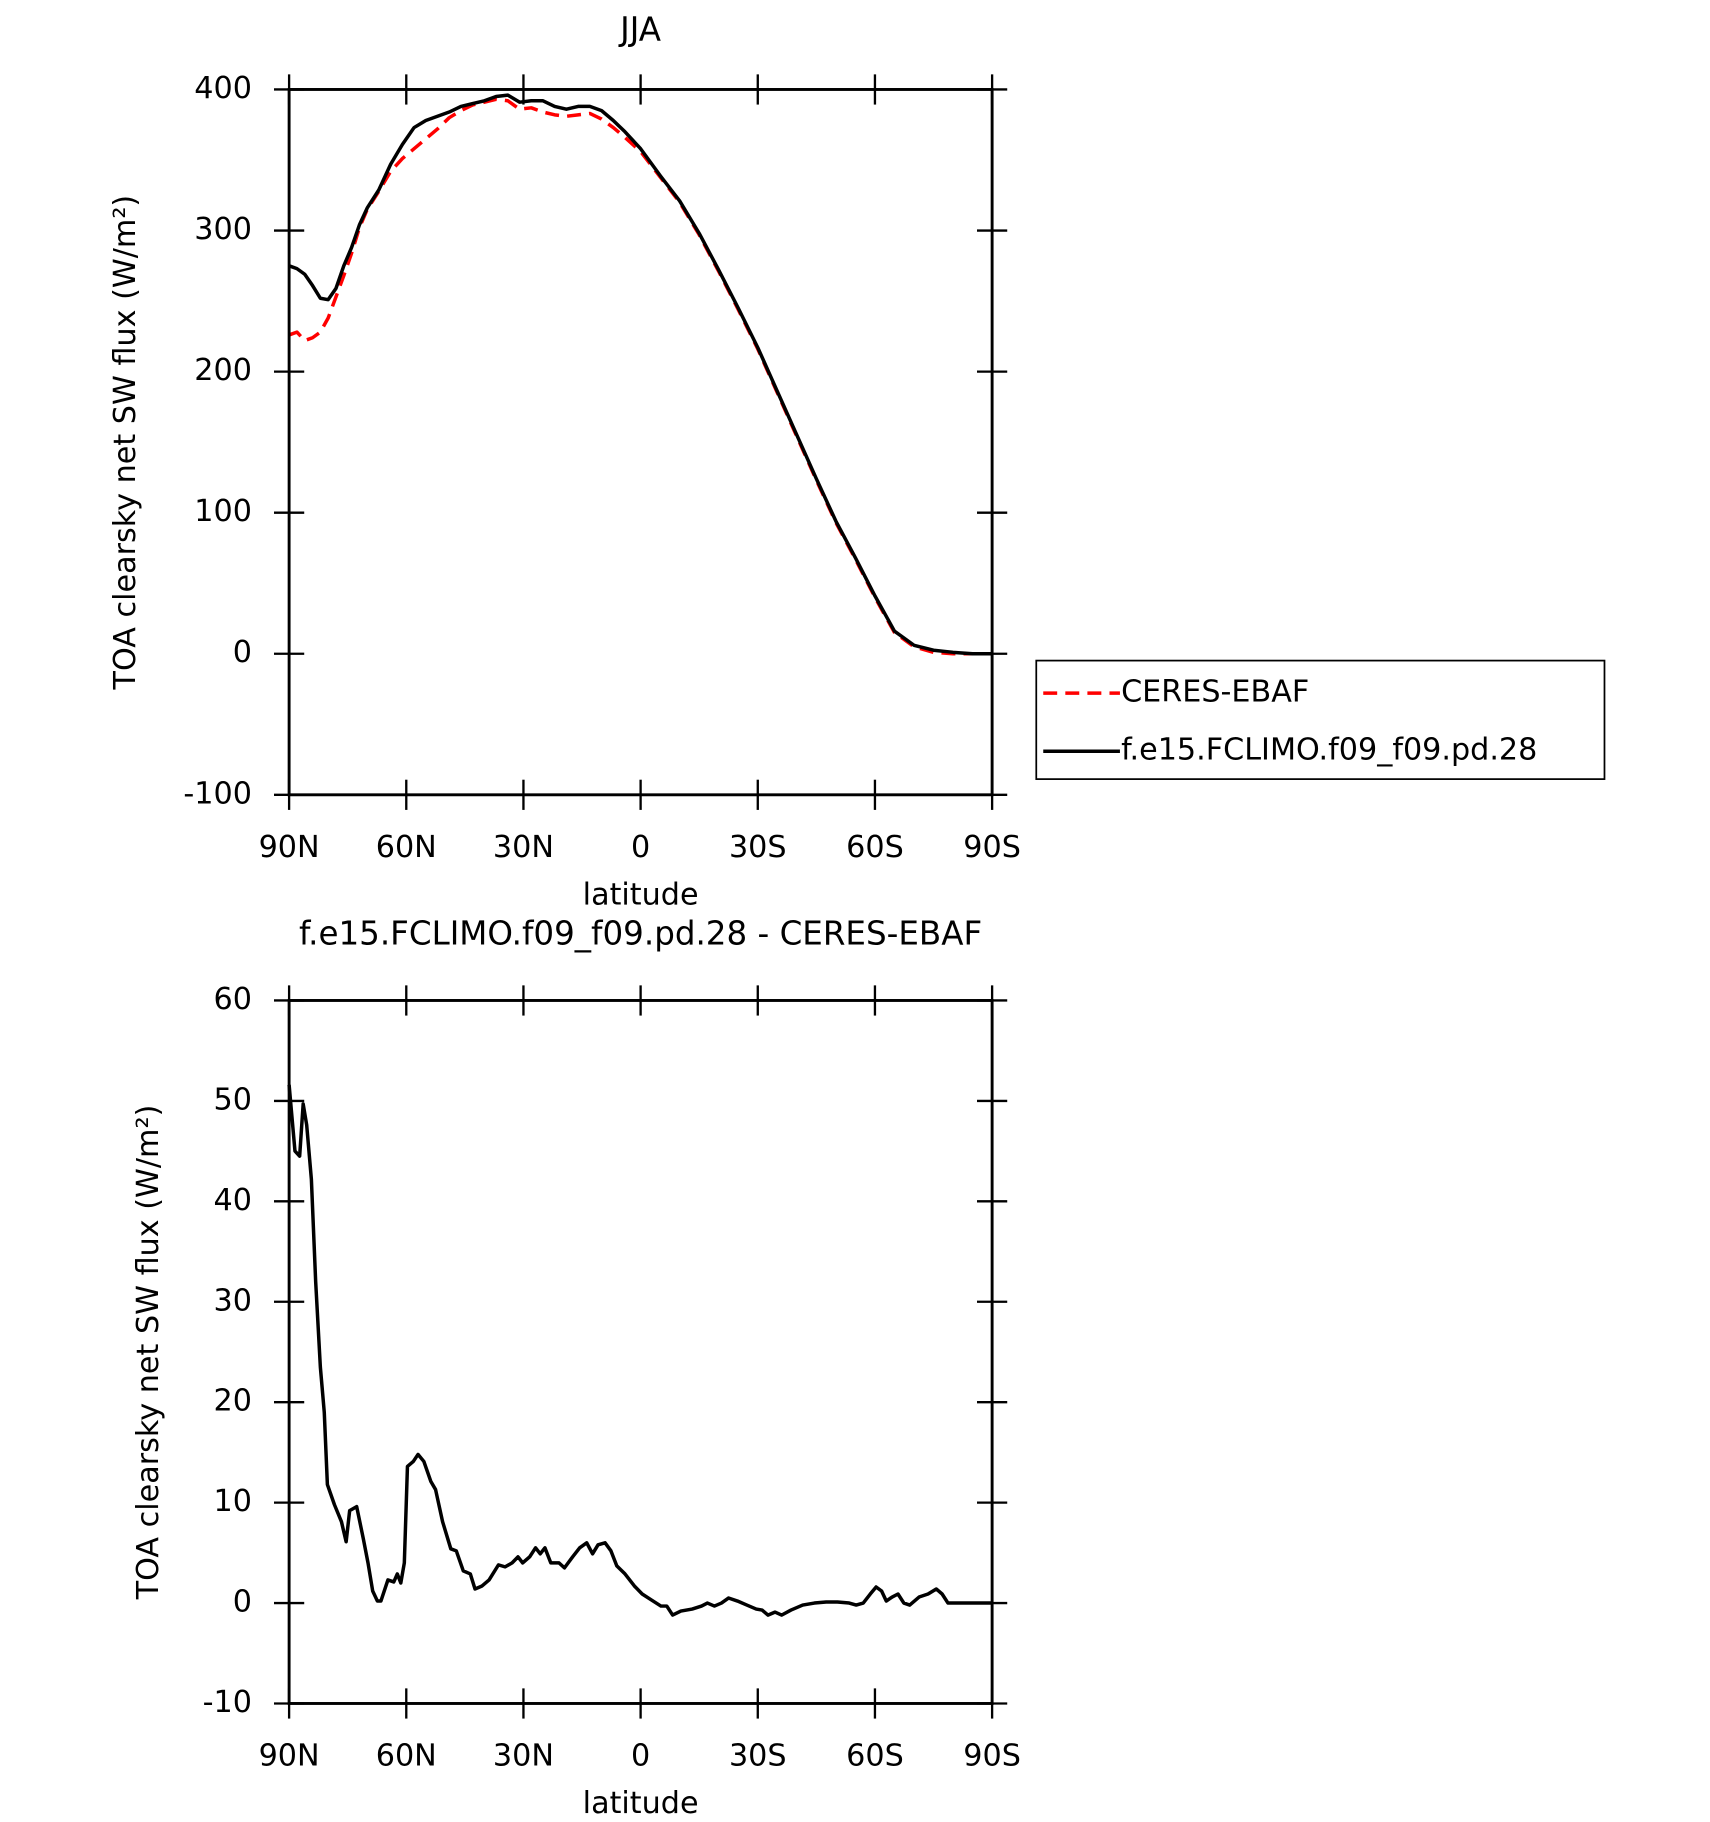 This screenshot has width=1710, height=1822. Describe the element at coordinates (227, 1702) in the screenshot. I see `y-tick-label: -10` at that location.